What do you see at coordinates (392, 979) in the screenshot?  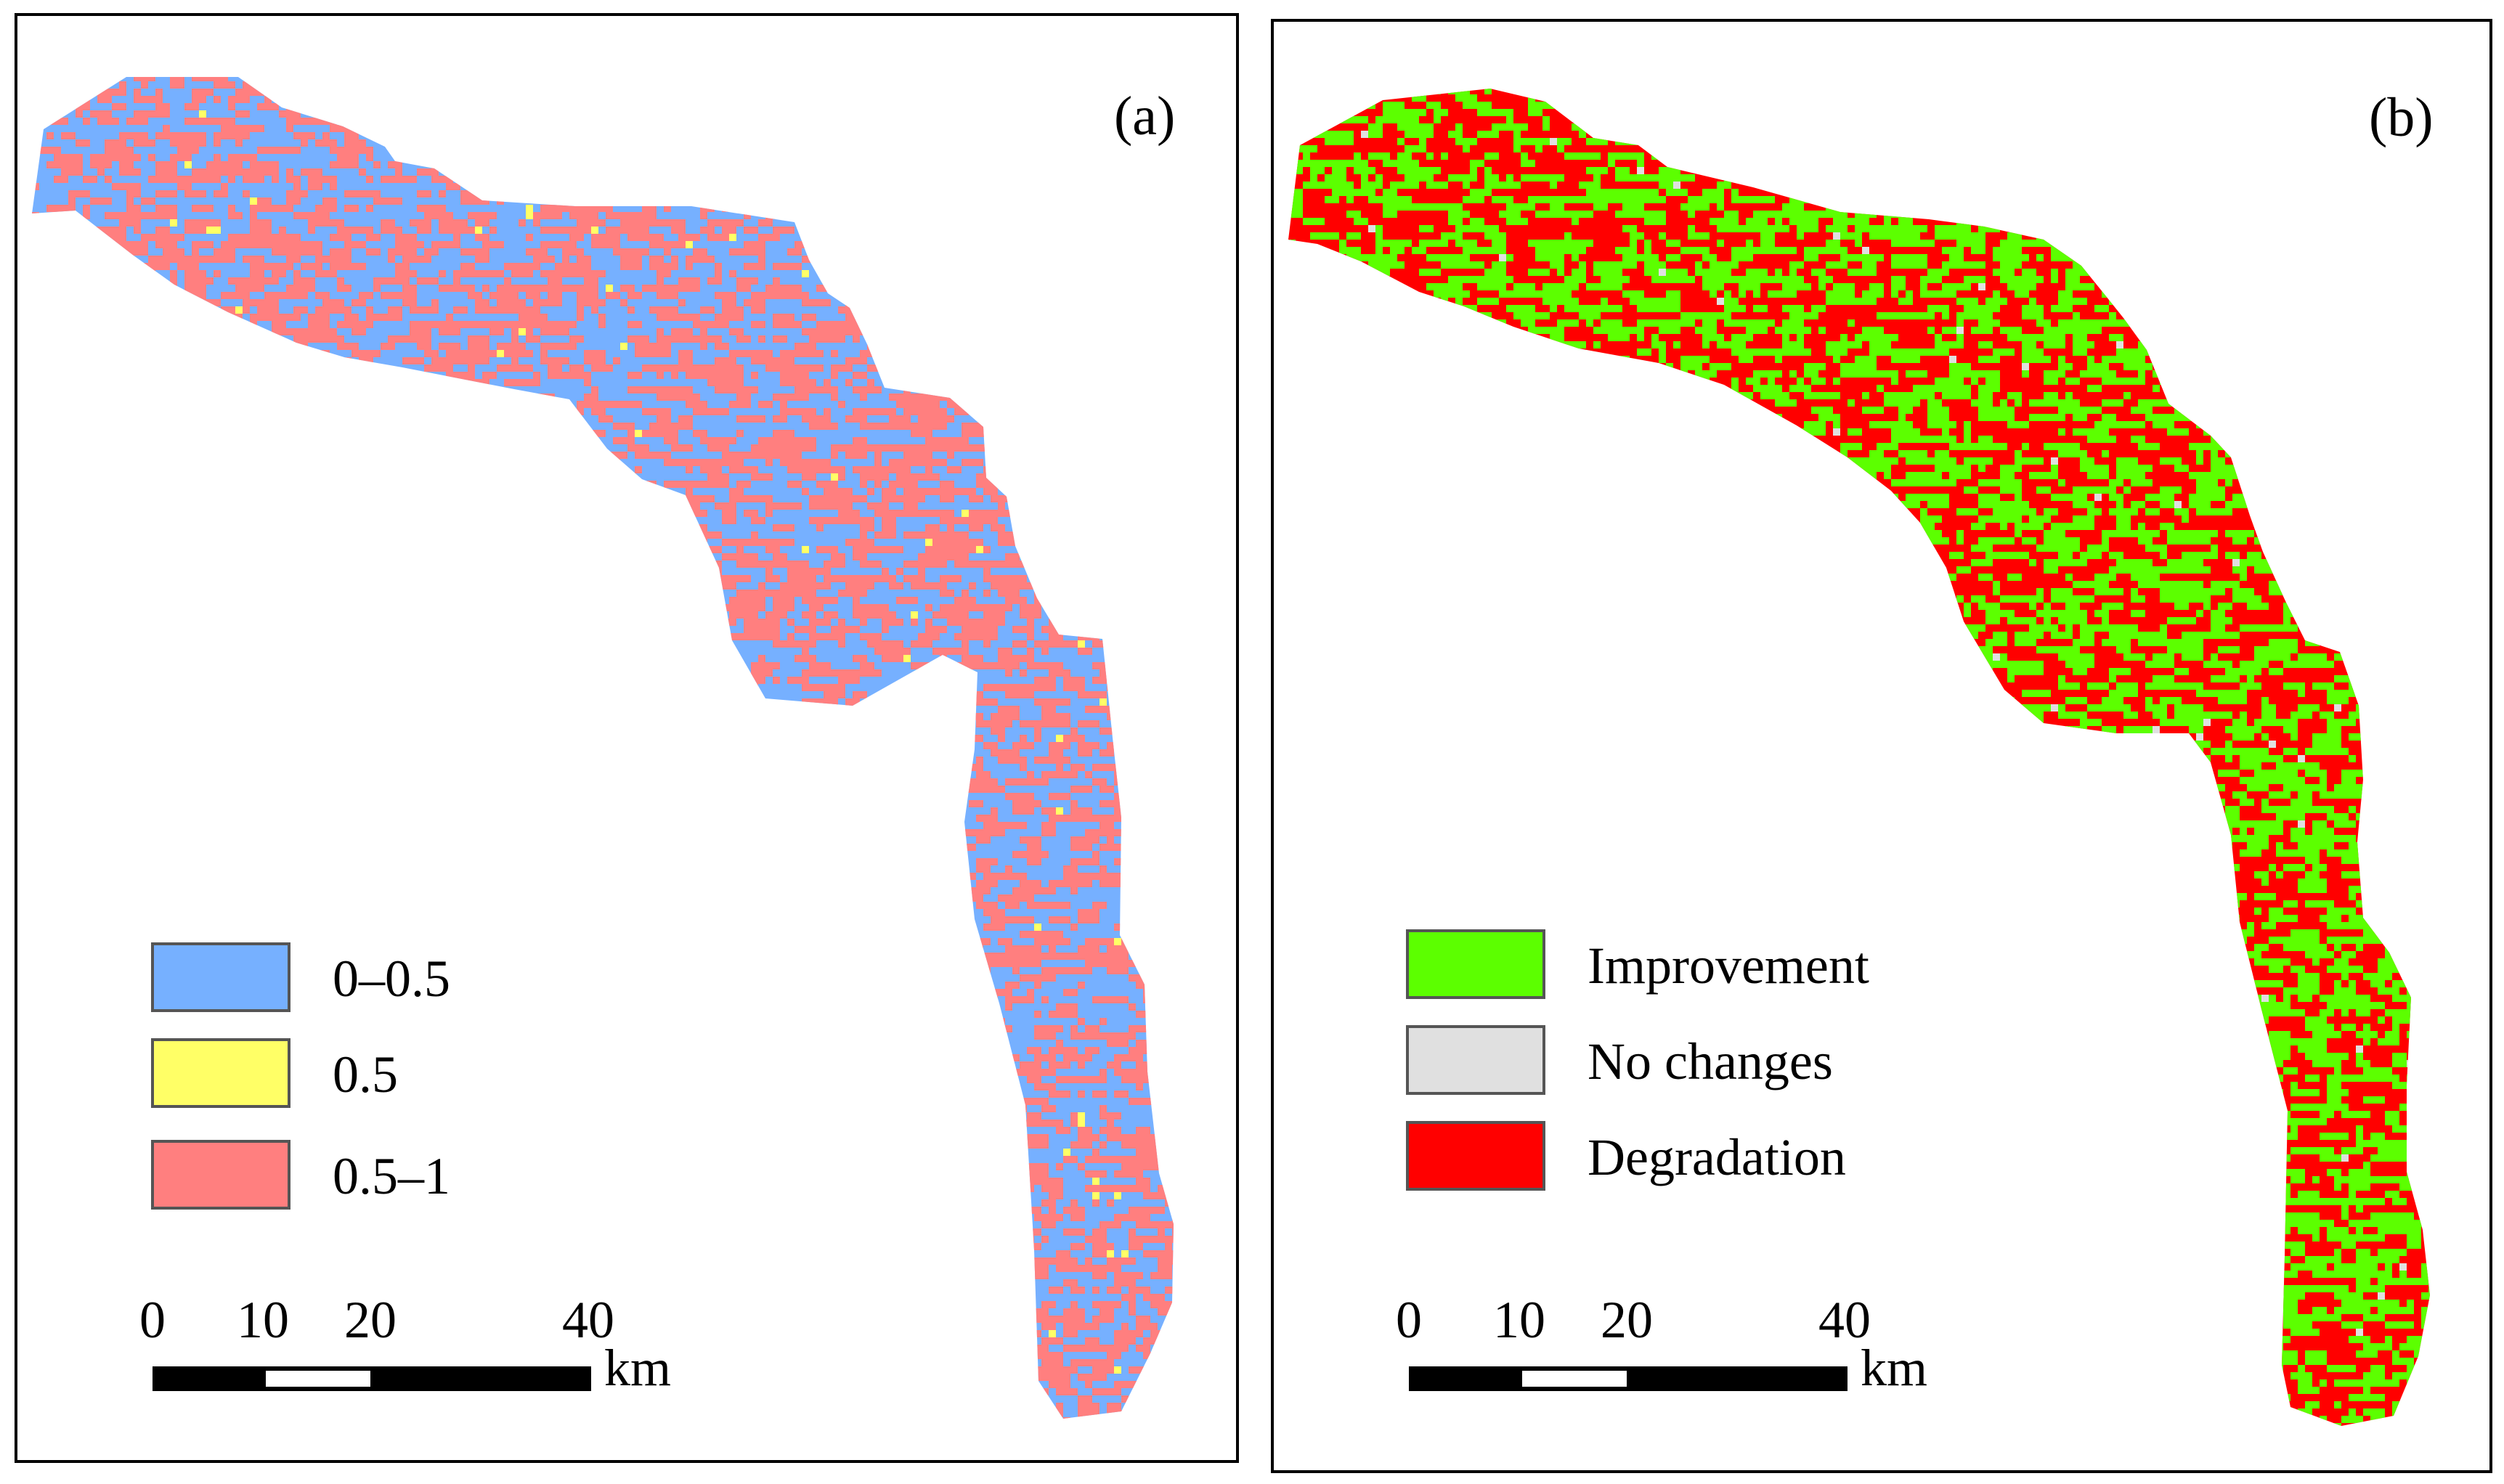 I see `legend-label: 0–0.5` at bounding box center [392, 979].